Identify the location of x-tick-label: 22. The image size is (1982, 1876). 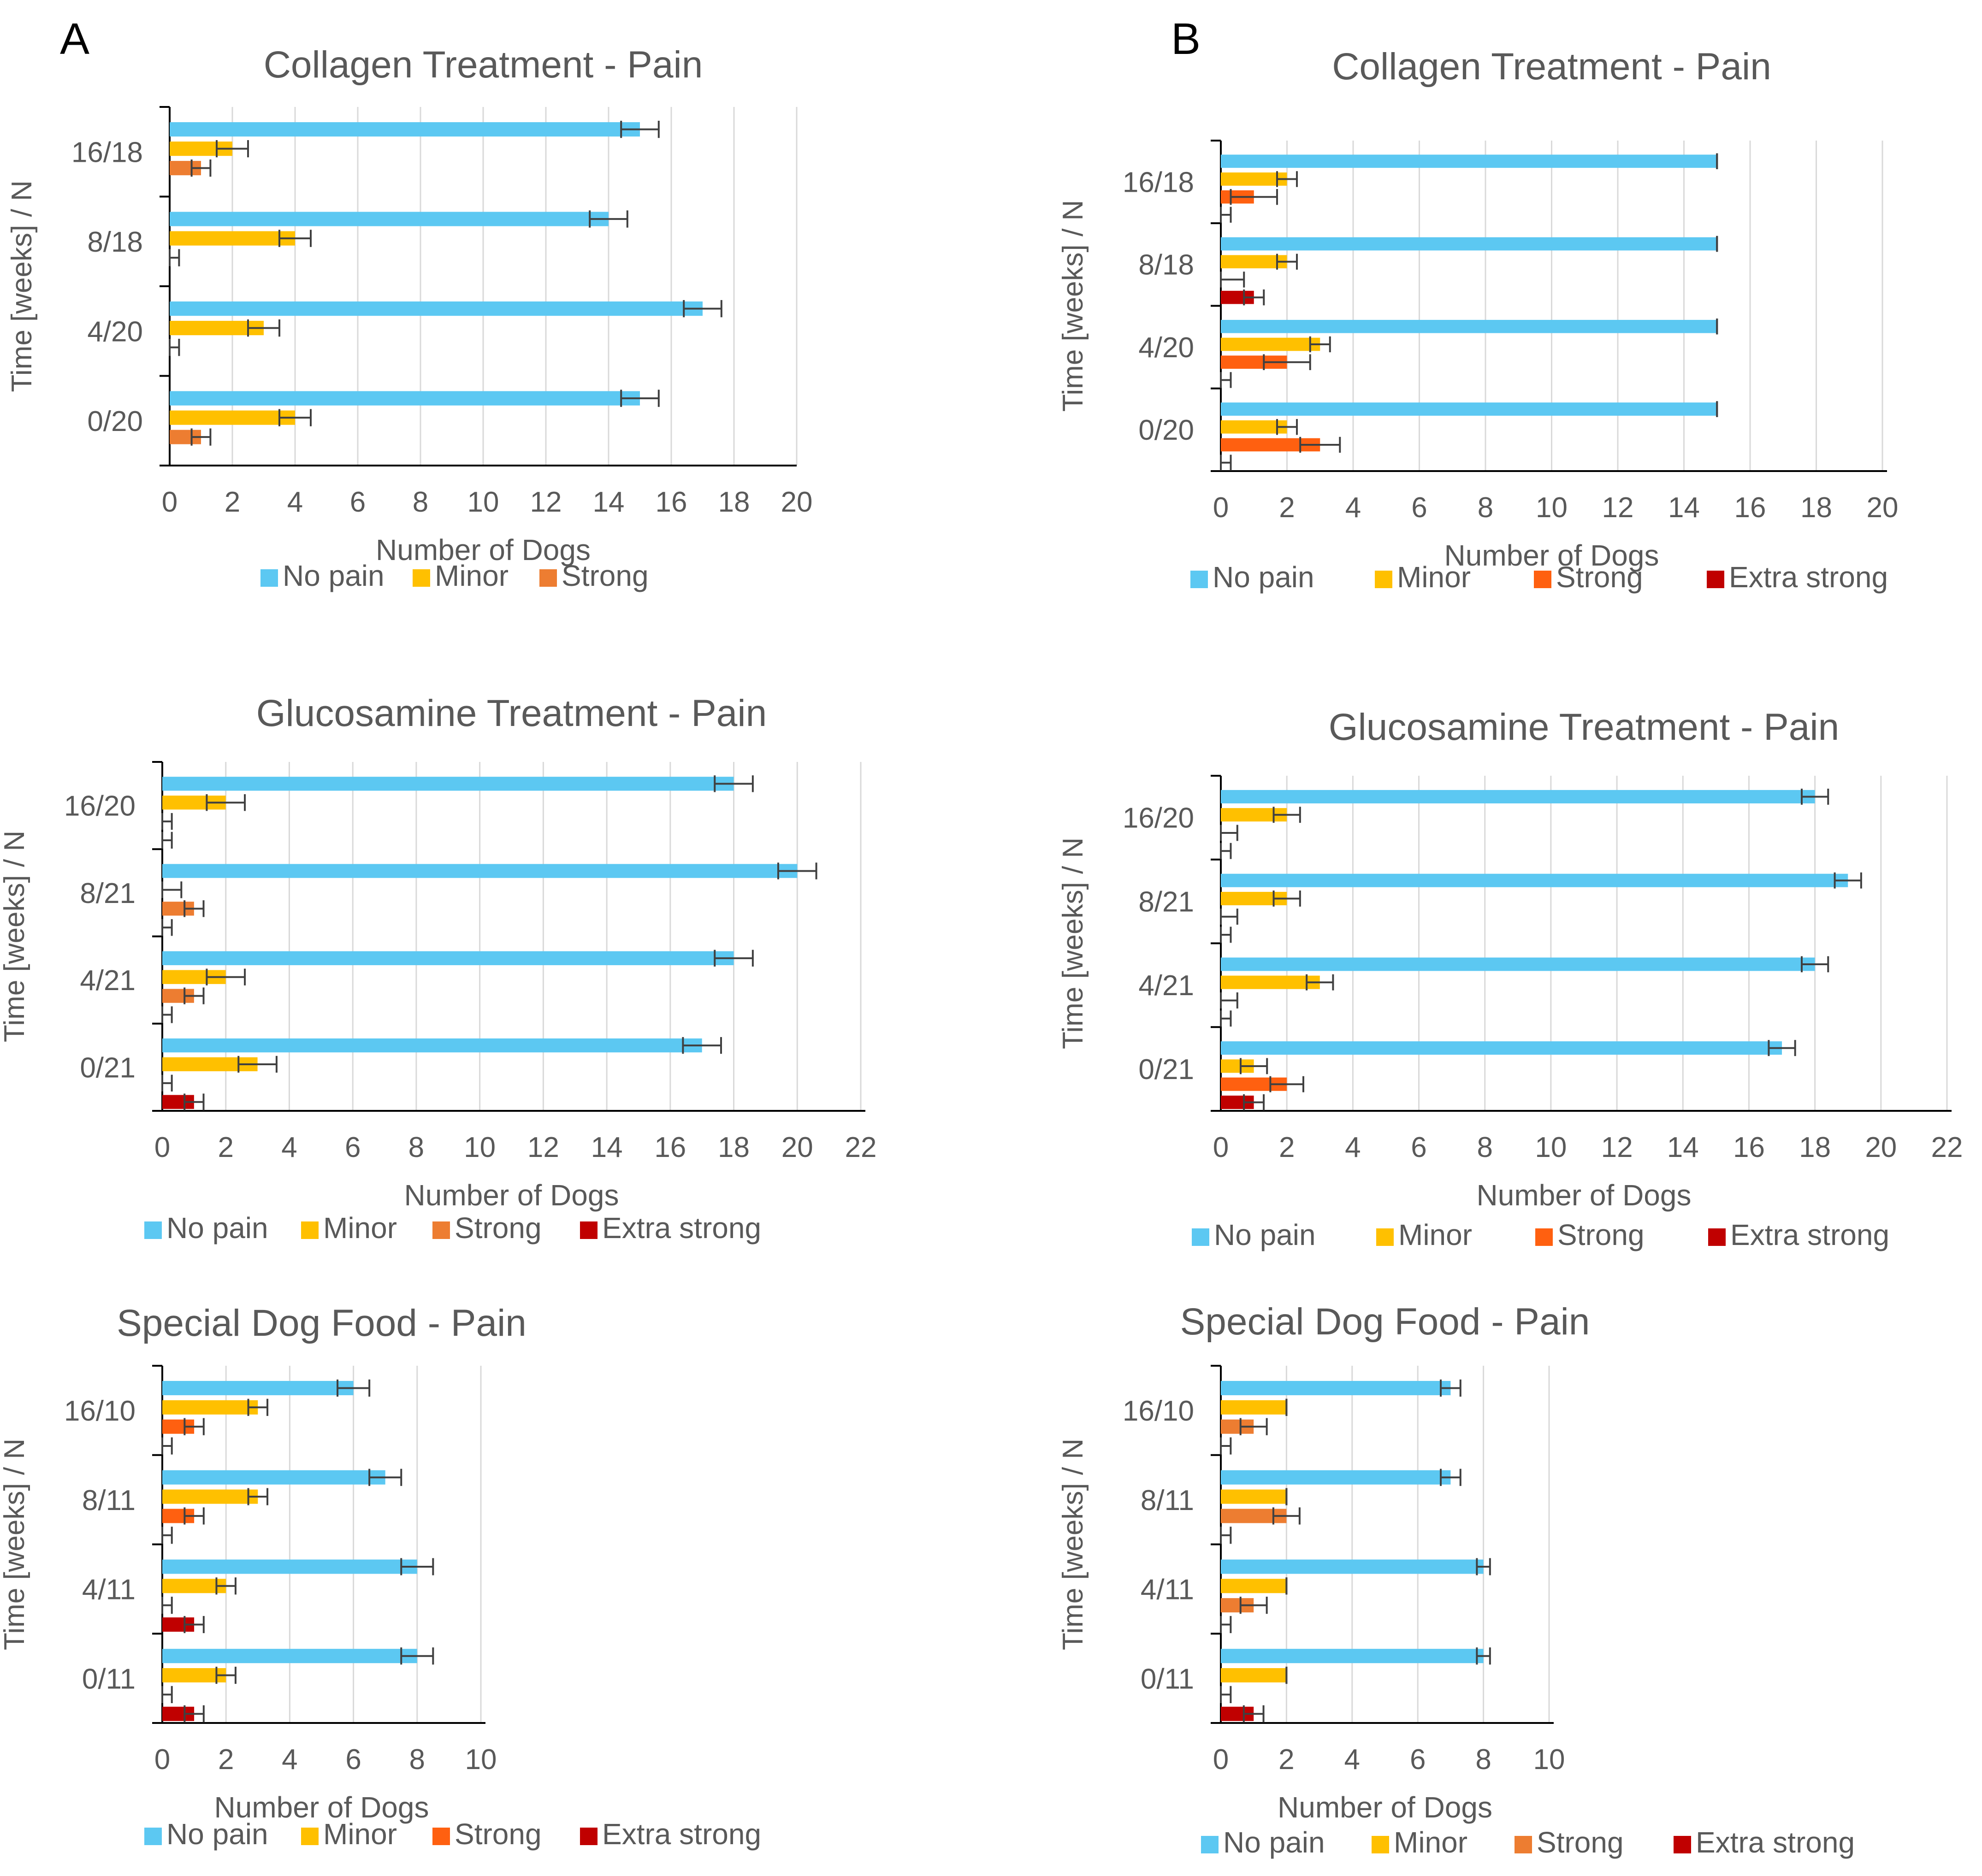
(861, 1148).